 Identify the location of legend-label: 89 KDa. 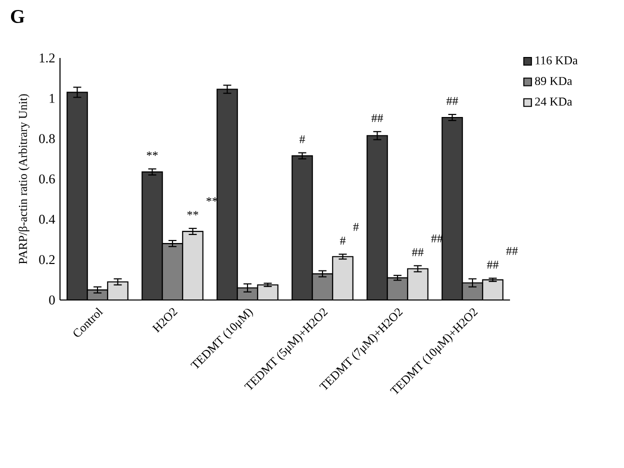
(553, 81).